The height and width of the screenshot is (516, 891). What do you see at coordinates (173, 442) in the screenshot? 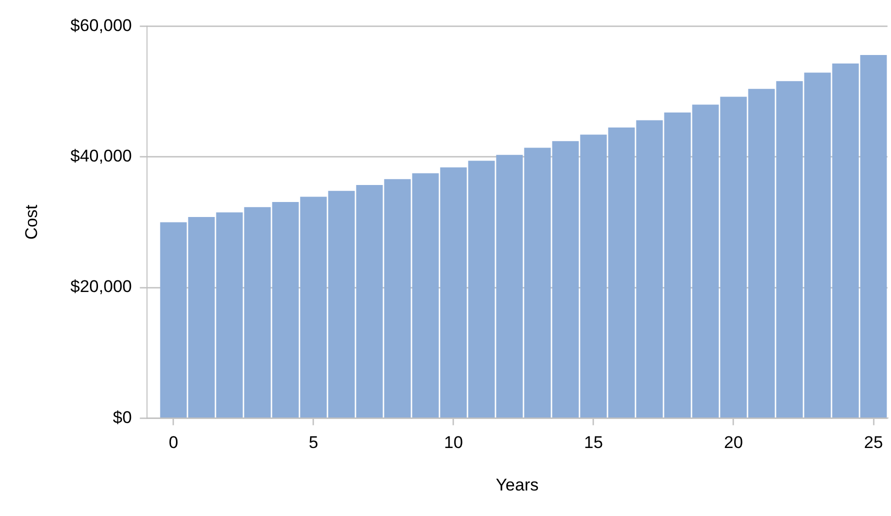
I see `x-tick-label: 0` at bounding box center [173, 442].